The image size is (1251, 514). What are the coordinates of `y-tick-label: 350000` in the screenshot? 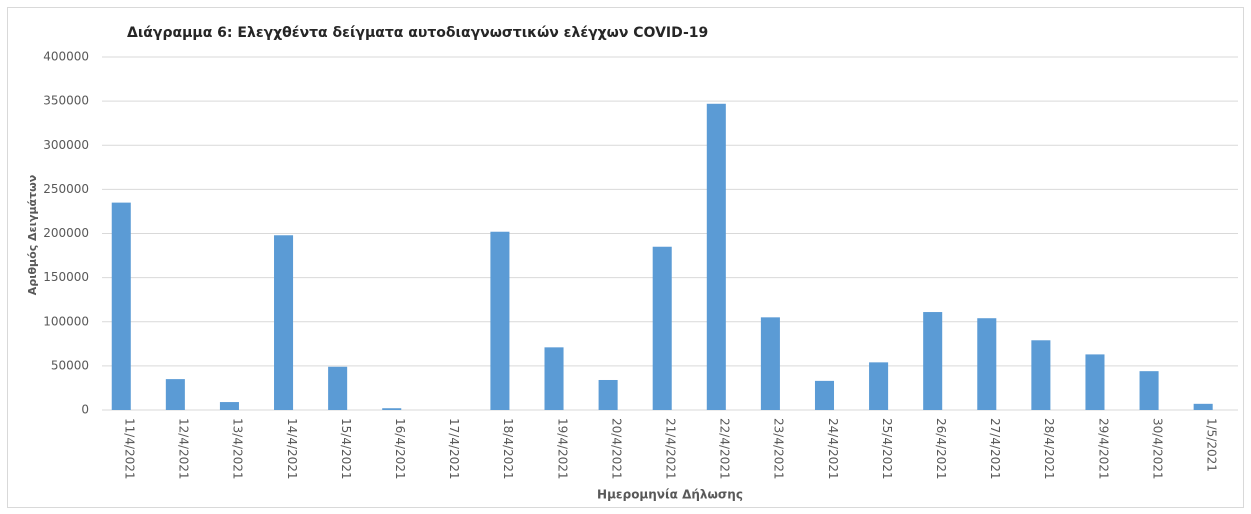 It's located at (66, 101).